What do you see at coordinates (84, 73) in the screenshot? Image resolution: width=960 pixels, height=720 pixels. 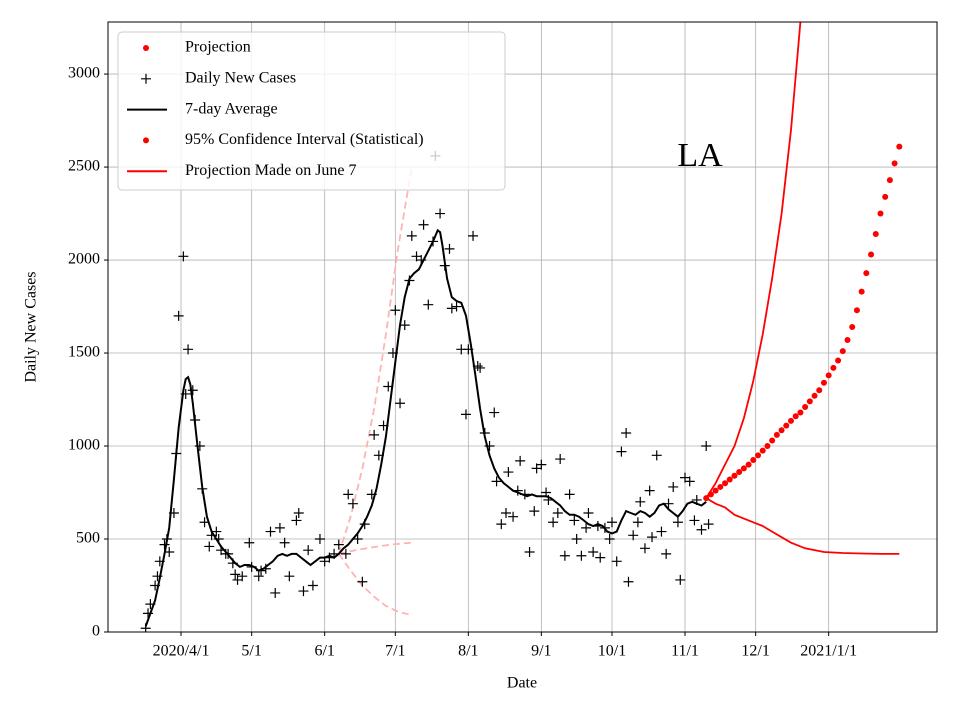 I see `y-tick-label: 3000` at bounding box center [84, 73].